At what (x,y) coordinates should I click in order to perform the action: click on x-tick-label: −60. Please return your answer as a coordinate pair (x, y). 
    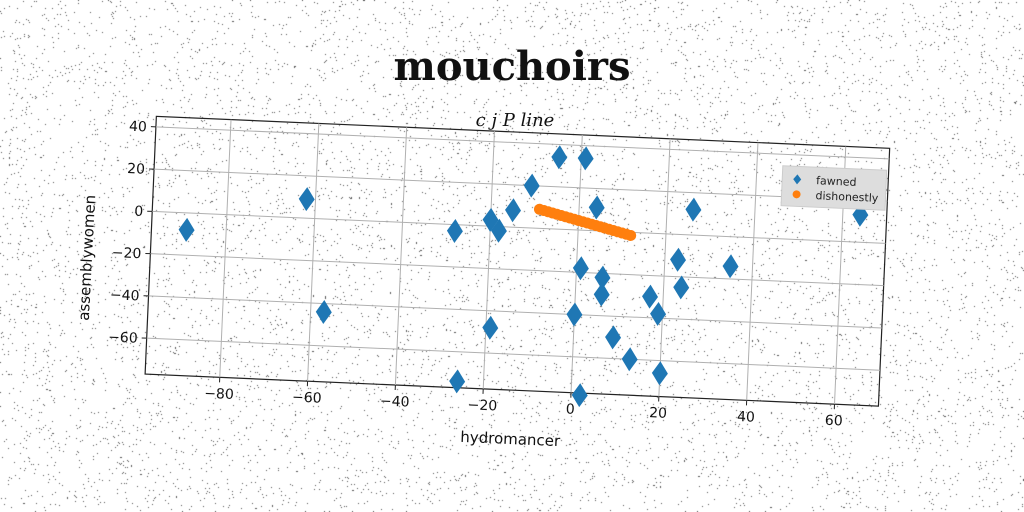
    Looking at the image, I should click on (307, 398).